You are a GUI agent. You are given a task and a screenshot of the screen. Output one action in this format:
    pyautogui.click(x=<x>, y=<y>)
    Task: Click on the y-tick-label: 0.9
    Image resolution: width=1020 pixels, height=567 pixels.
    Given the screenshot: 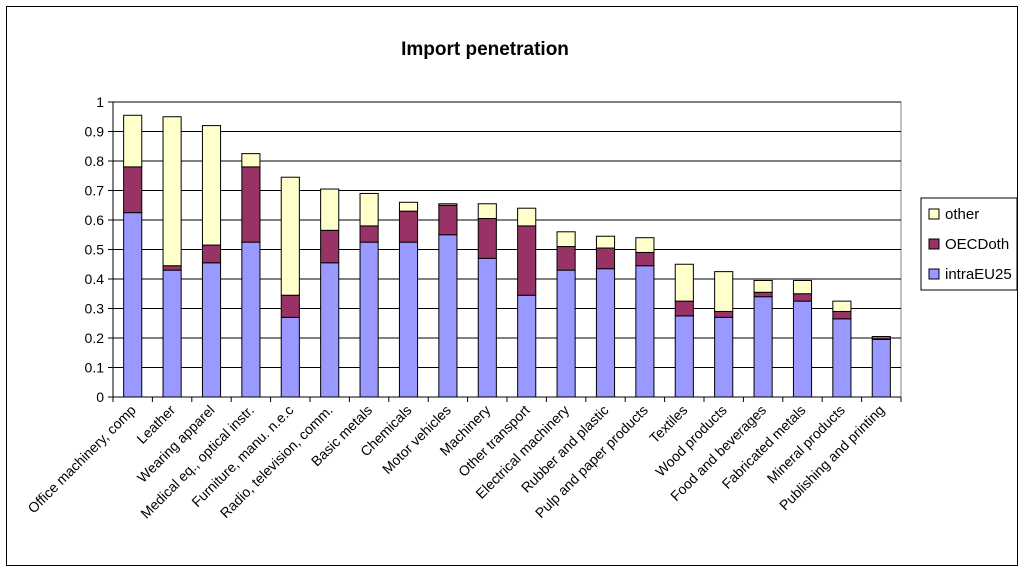 What is the action you would take?
    pyautogui.click(x=95, y=132)
    